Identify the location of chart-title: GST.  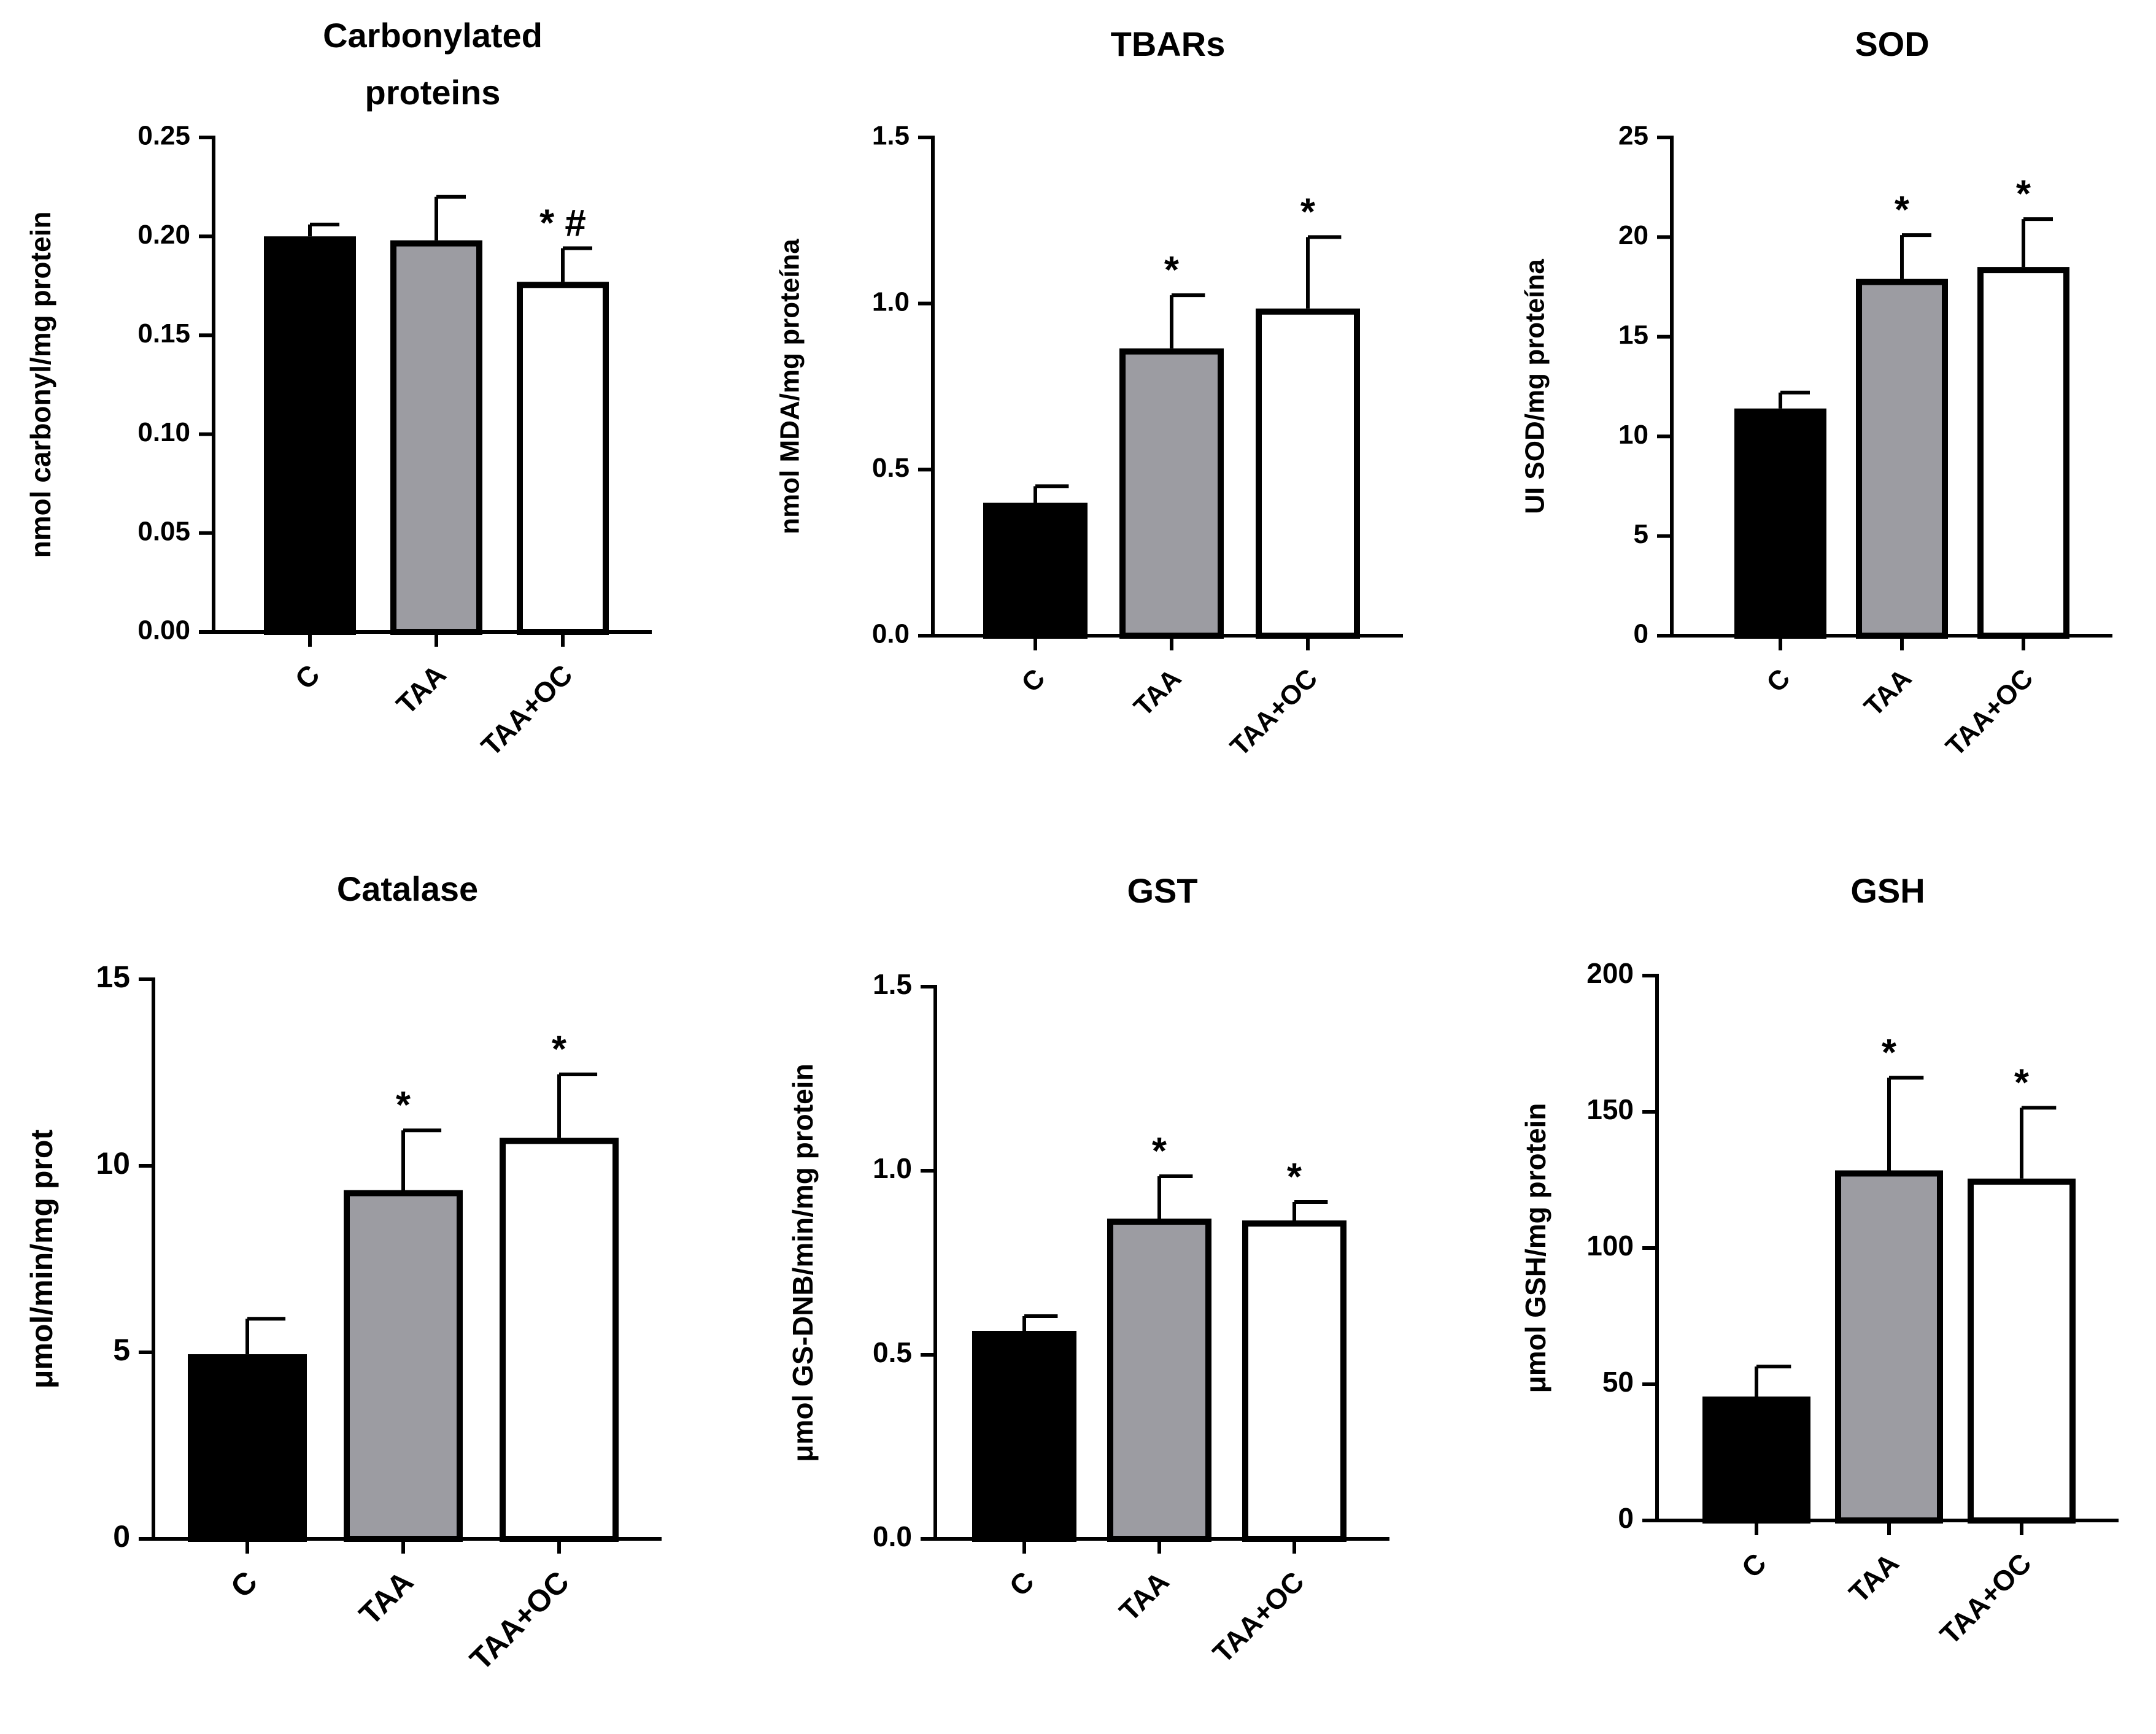
(1162, 890).